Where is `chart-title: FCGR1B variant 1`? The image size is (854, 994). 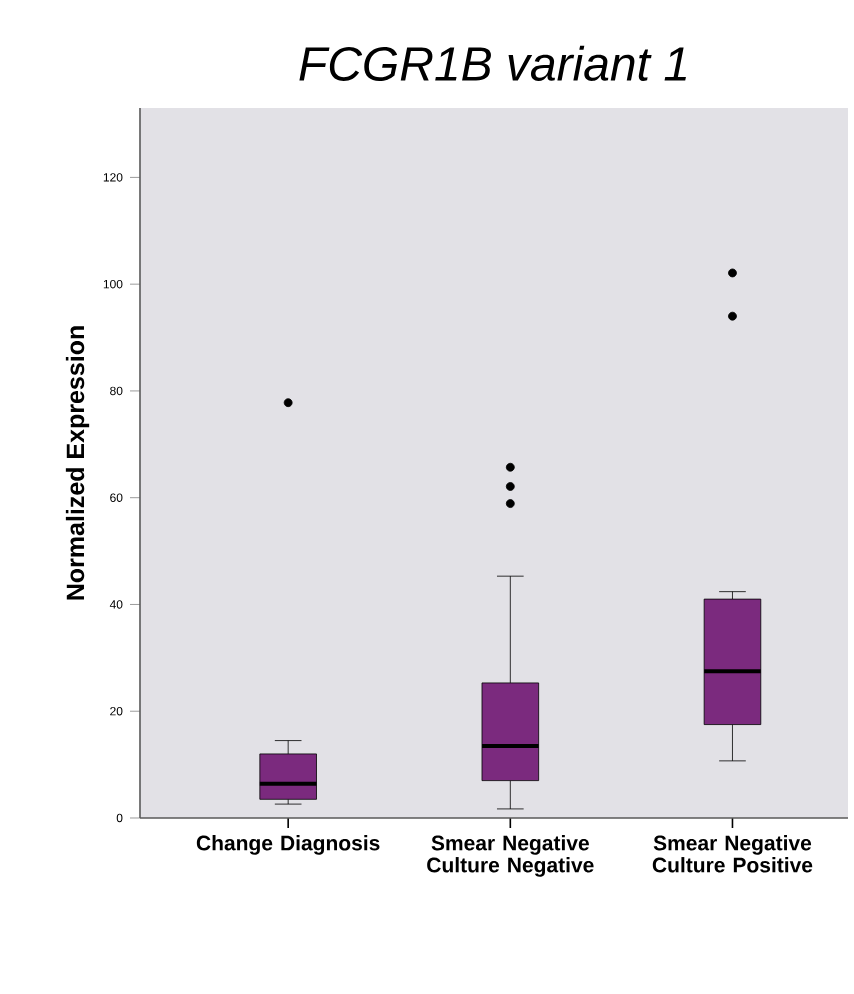 chart-title: FCGR1B variant 1 is located at coordinates (492, 63).